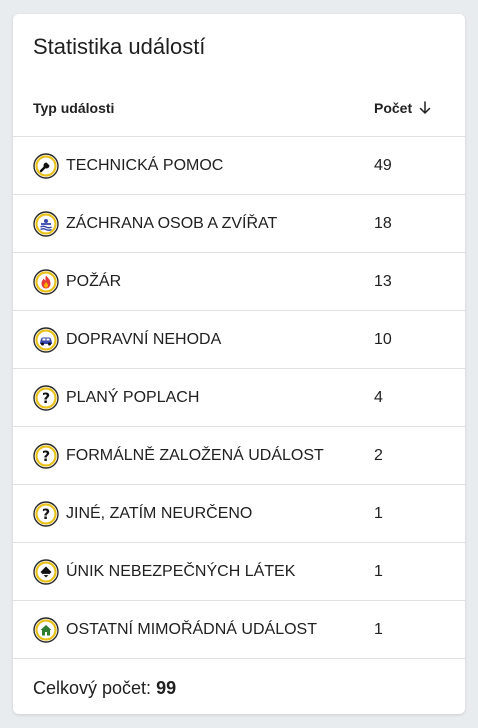  I want to click on table-row: ? PLANÝ POPLACH 4, so click(239, 398).